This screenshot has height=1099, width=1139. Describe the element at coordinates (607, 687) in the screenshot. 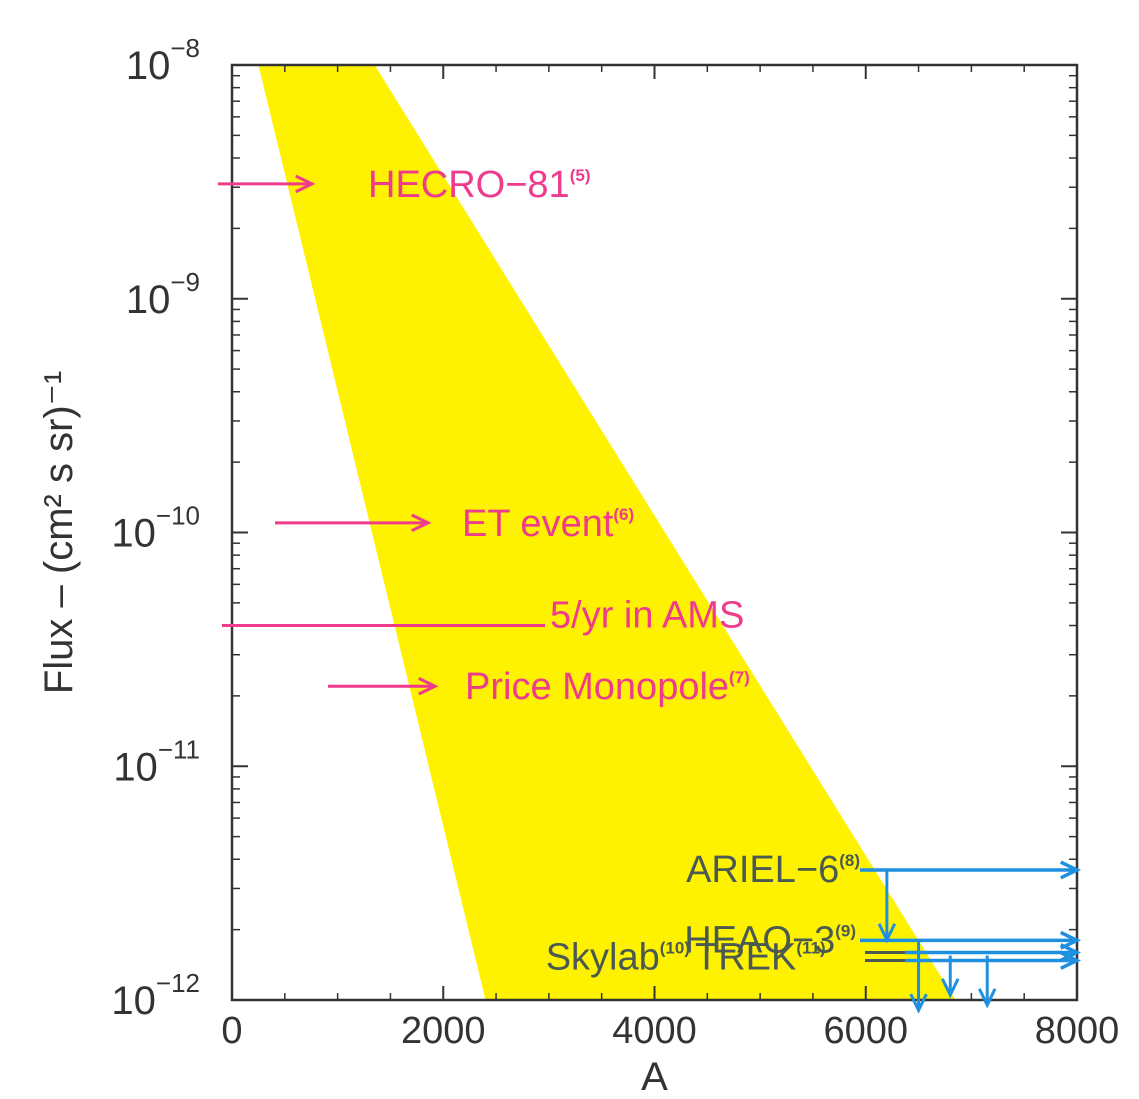

I see `price-label: Price Monopole(7)` at that location.